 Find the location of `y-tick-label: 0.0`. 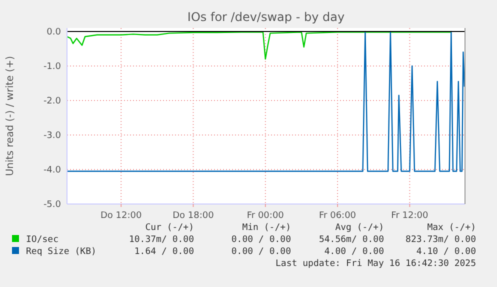

y-tick-label: 0.0 is located at coordinates (54, 32).